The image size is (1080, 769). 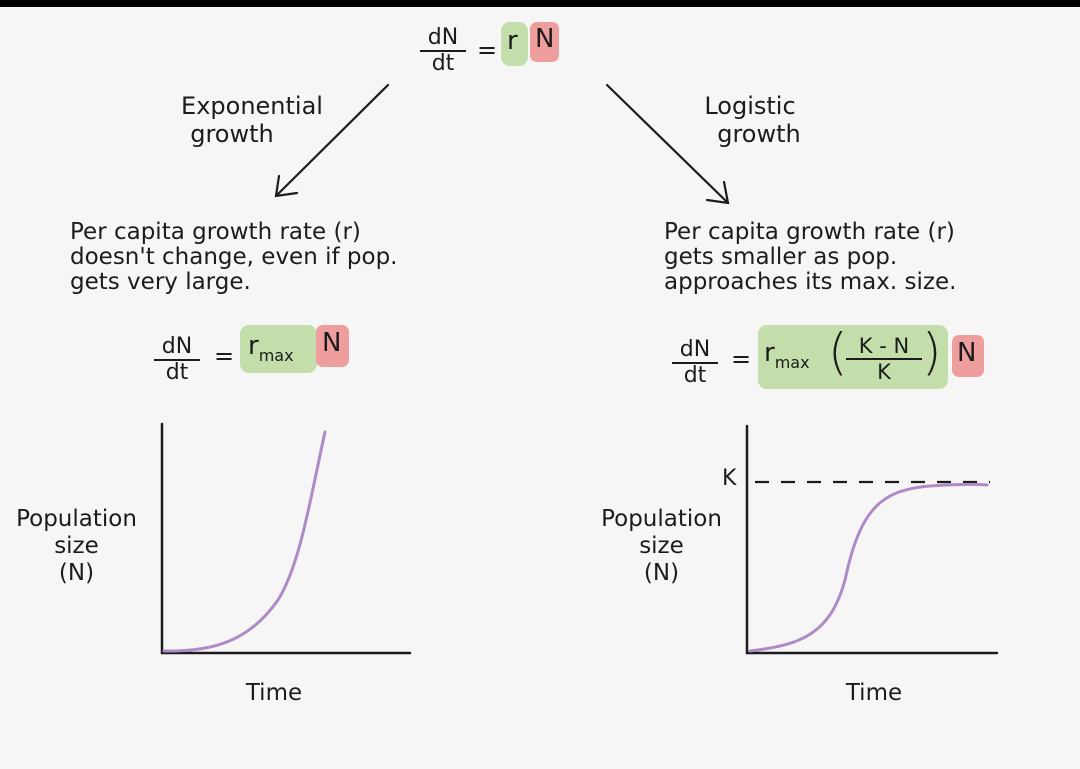 I want to click on right-rmax: rmax, so click(x=787, y=355).